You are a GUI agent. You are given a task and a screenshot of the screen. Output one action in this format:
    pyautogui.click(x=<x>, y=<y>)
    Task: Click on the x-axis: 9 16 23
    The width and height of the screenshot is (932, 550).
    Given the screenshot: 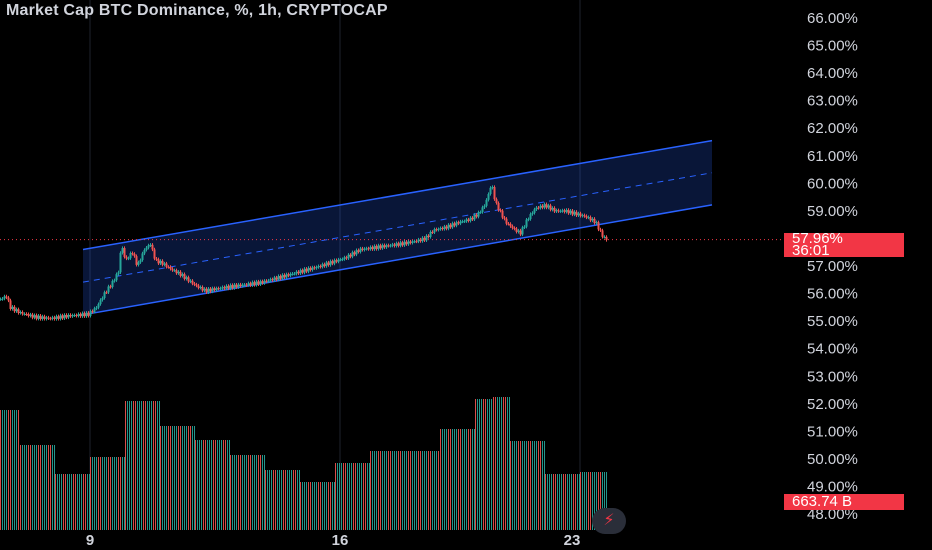 What is the action you would take?
    pyautogui.click(x=333, y=540)
    